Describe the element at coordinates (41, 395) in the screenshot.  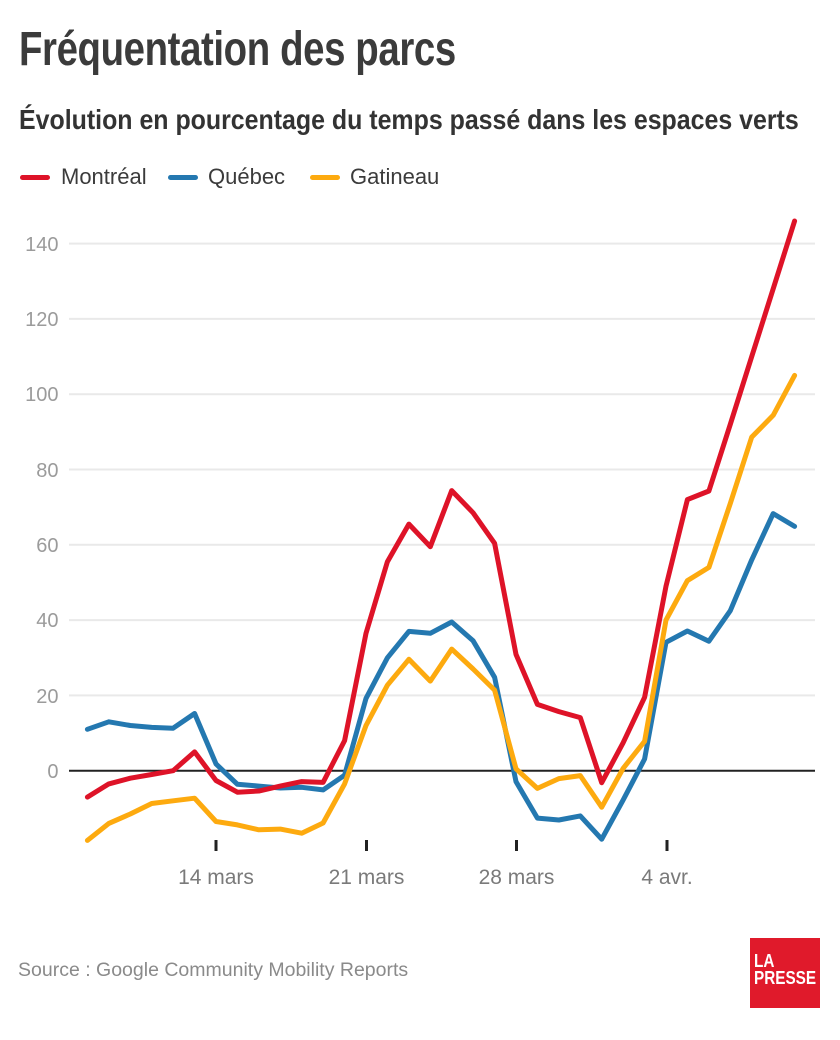
I see `svg-text: 100` at that location.